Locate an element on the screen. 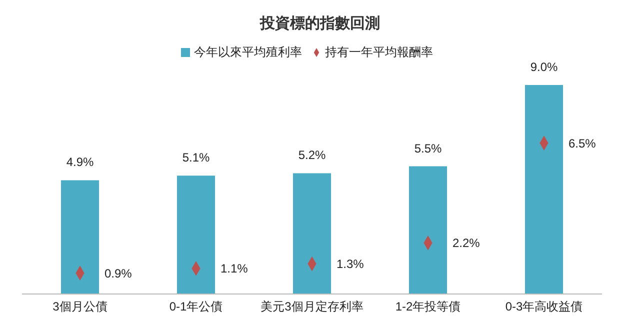 This screenshot has height=336, width=640. data-label: 0.9% is located at coordinates (118, 273).